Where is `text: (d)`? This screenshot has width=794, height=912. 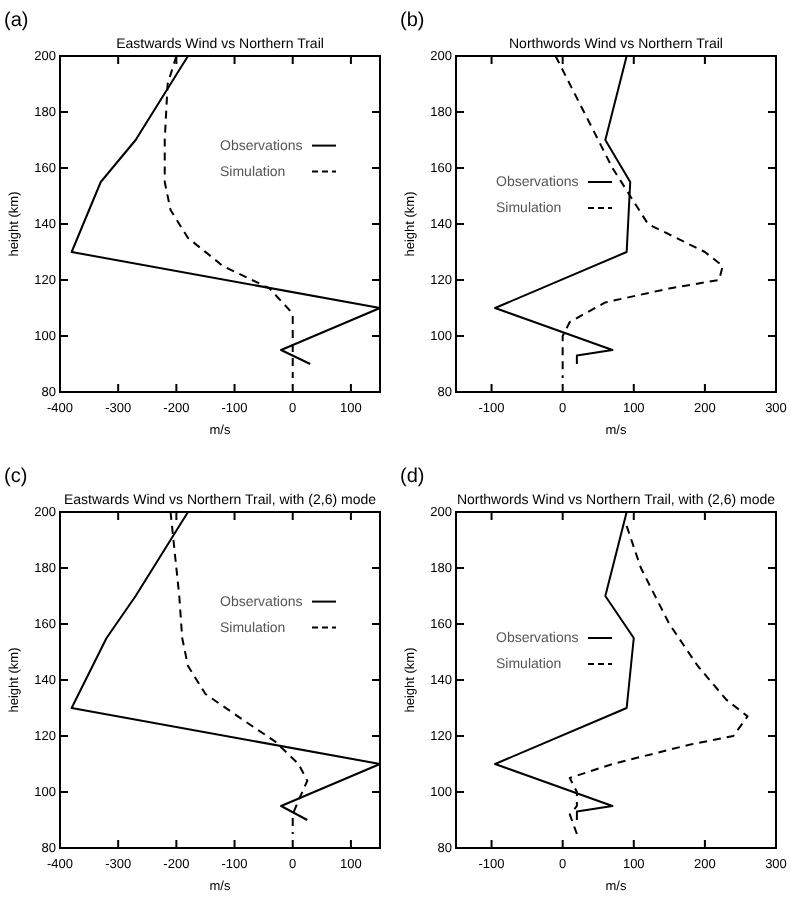 text: (d) is located at coordinates (412, 477).